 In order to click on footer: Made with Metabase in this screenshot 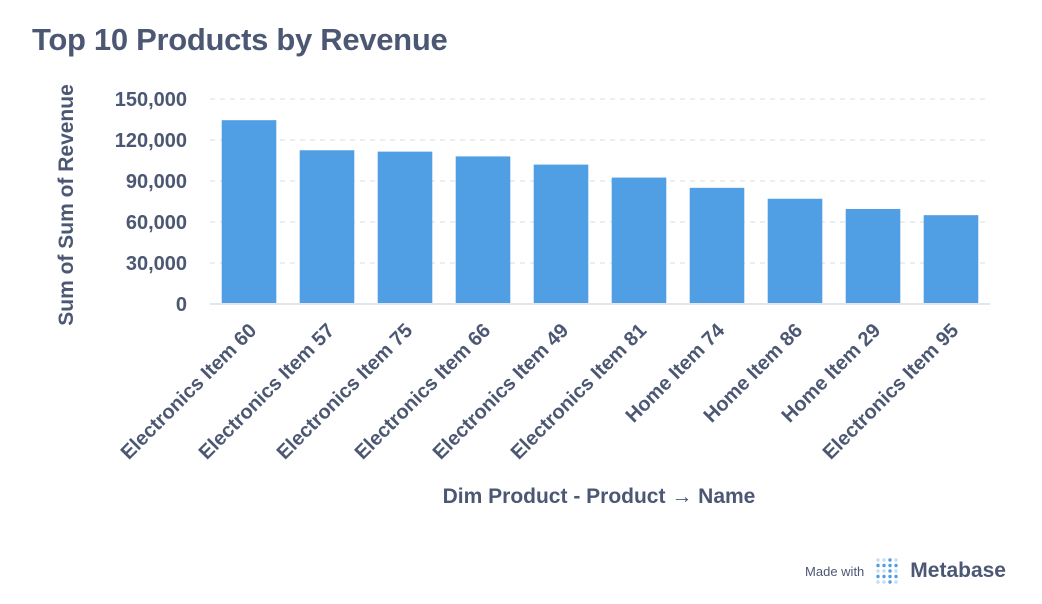, I will do `click(905, 571)`.